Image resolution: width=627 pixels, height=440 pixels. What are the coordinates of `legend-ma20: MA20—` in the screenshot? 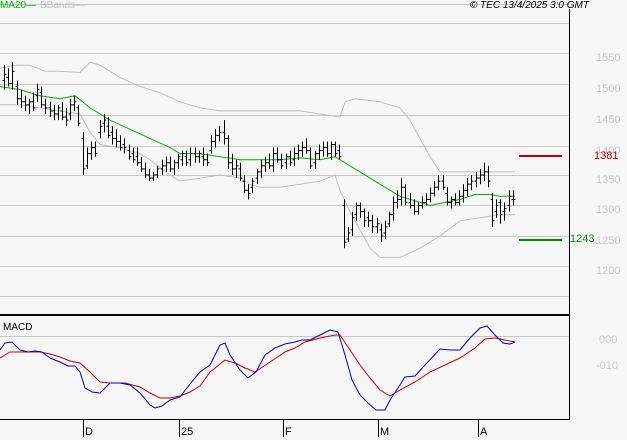 It's located at (18, 5).